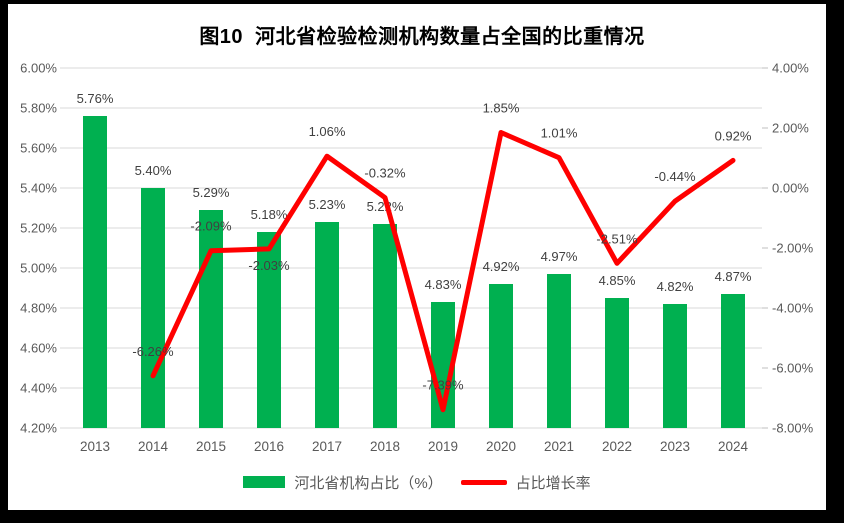 The height and width of the screenshot is (523, 844). What do you see at coordinates (559, 256) in the screenshot?
I see `bar-label-2021: 4.97%` at bounding box center [559, 256].